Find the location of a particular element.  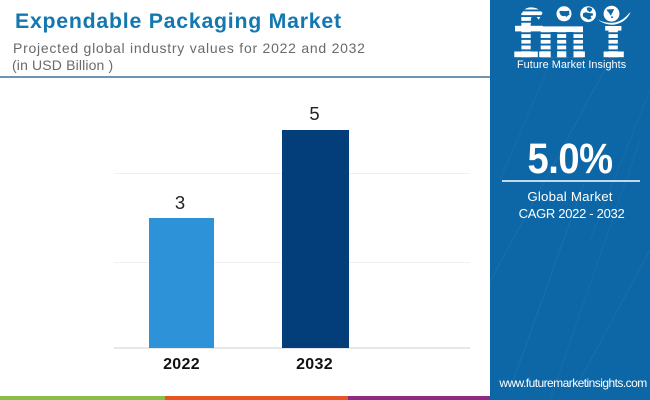

svg-text: Future Market Insights is located at coordinates (572, 65).